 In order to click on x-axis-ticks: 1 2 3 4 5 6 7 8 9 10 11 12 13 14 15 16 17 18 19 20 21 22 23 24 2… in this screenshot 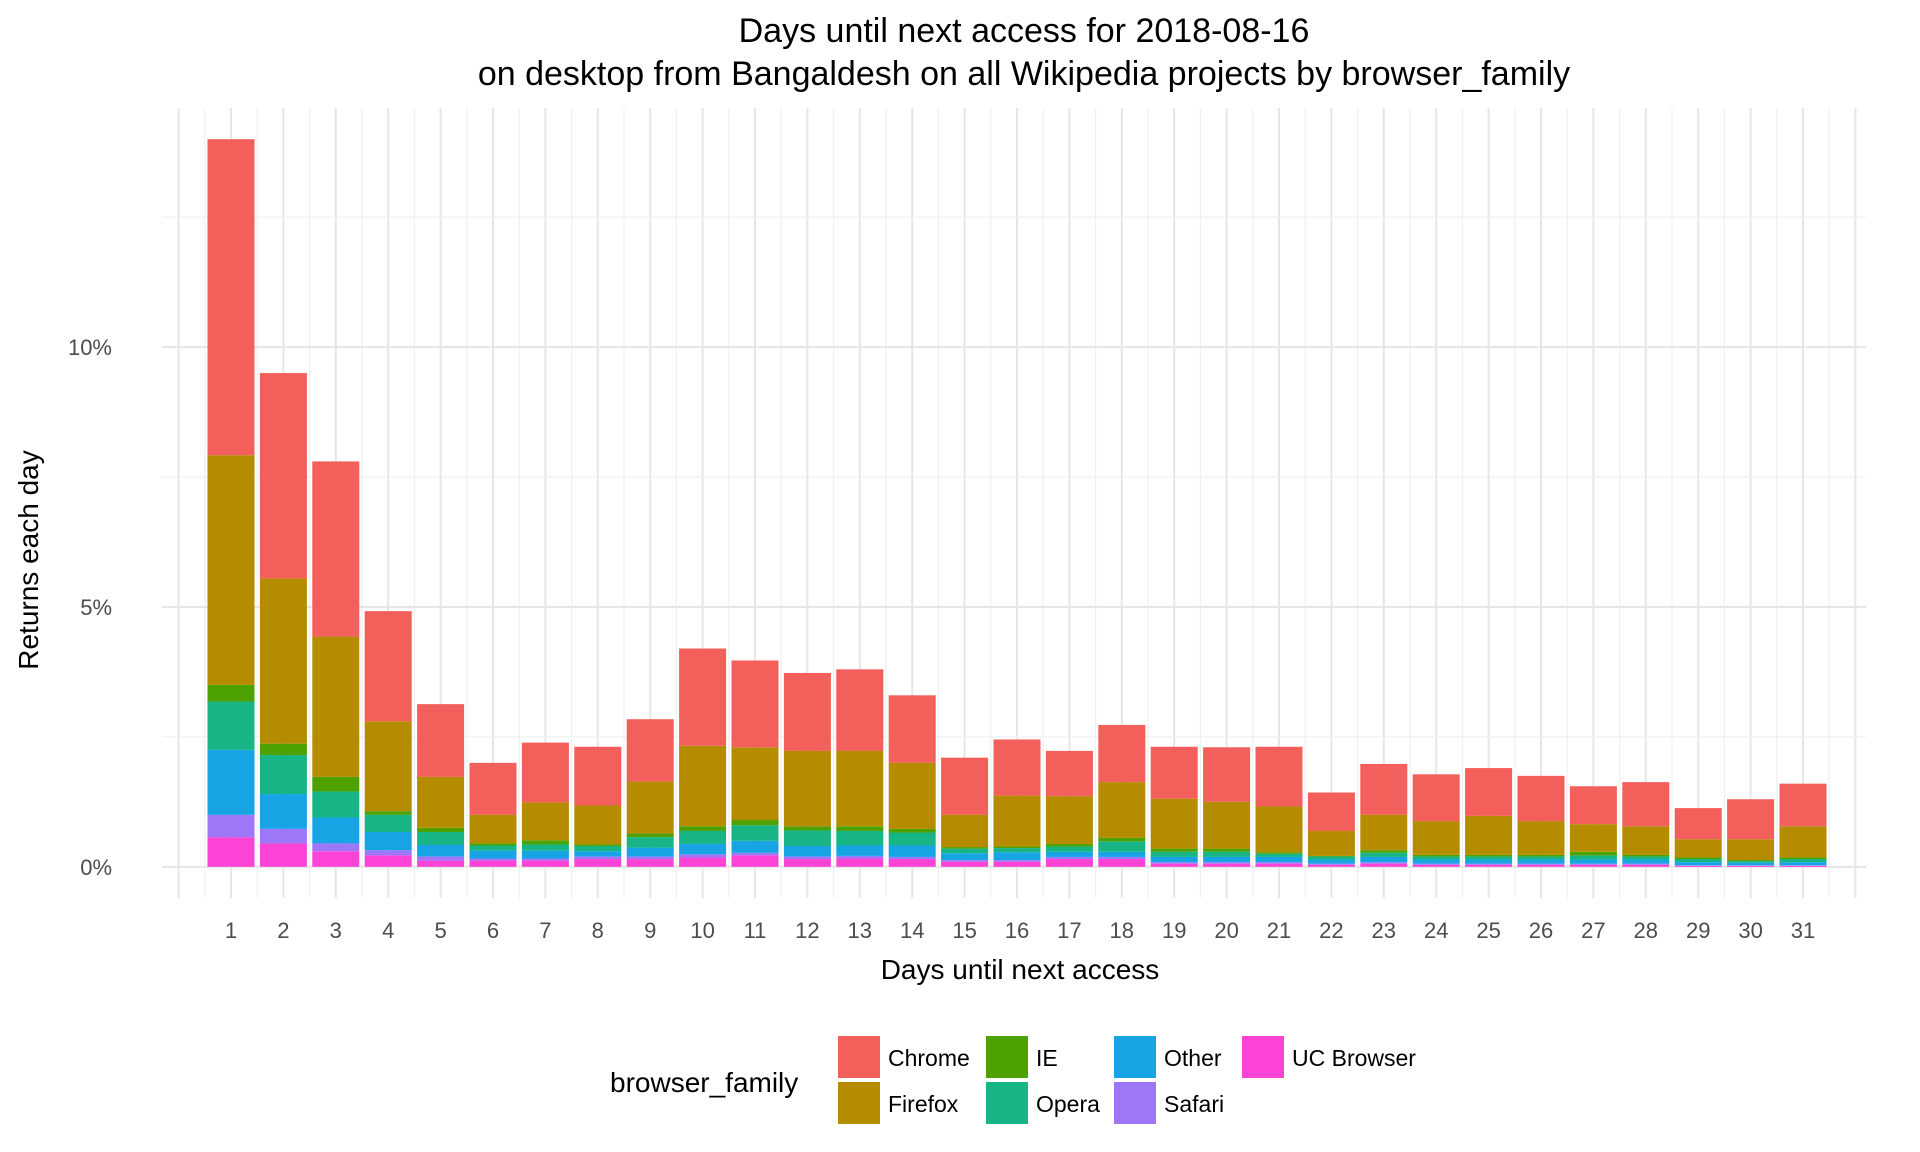, I will do `click(1020, 930)`.